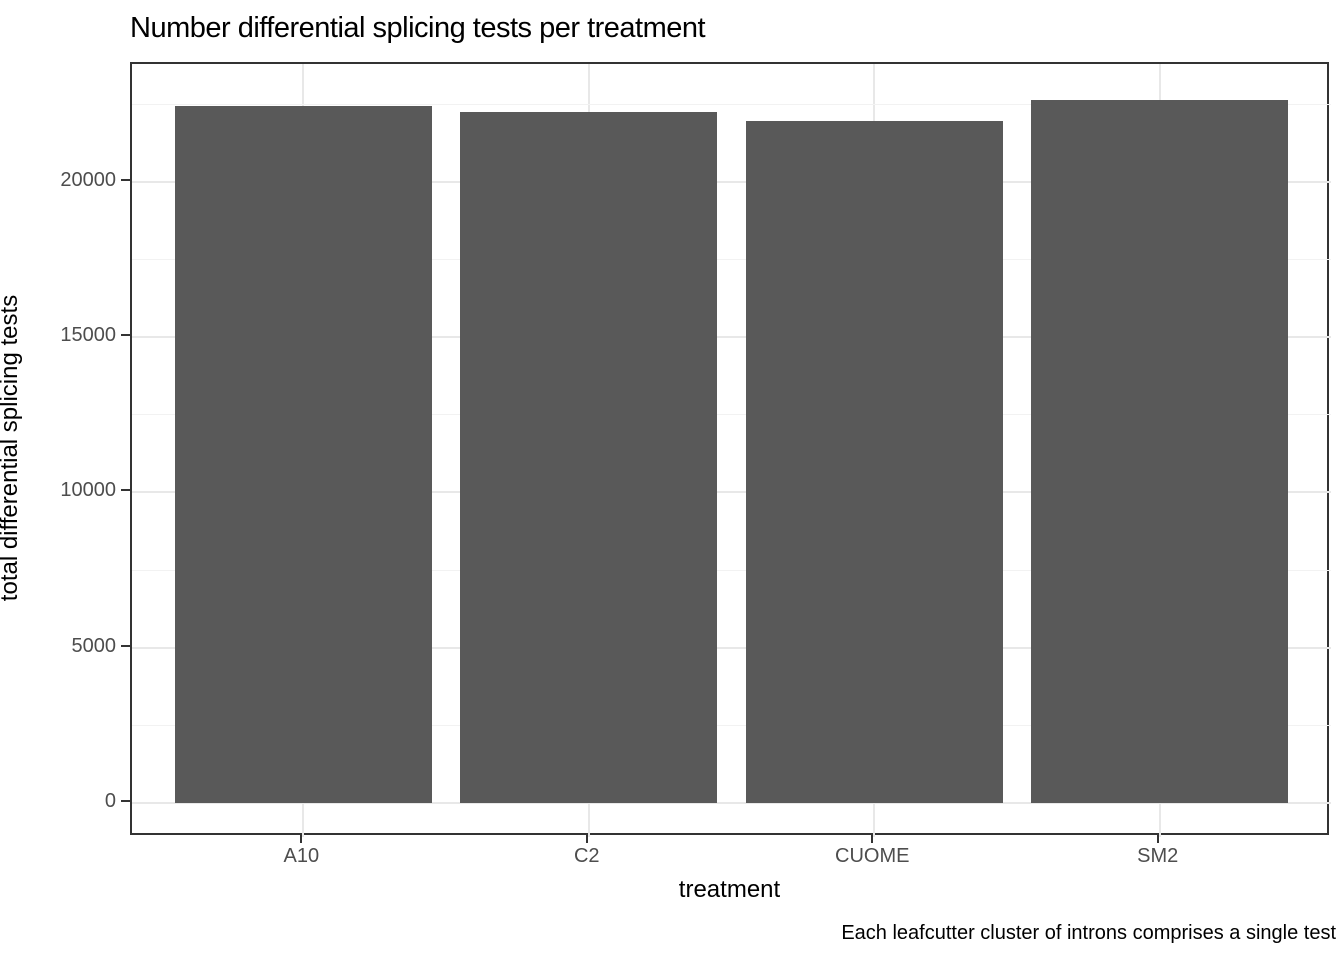  Describe the element at coordinates (1160, 451) in the screenshot. I see `bar-SM2` at that location.